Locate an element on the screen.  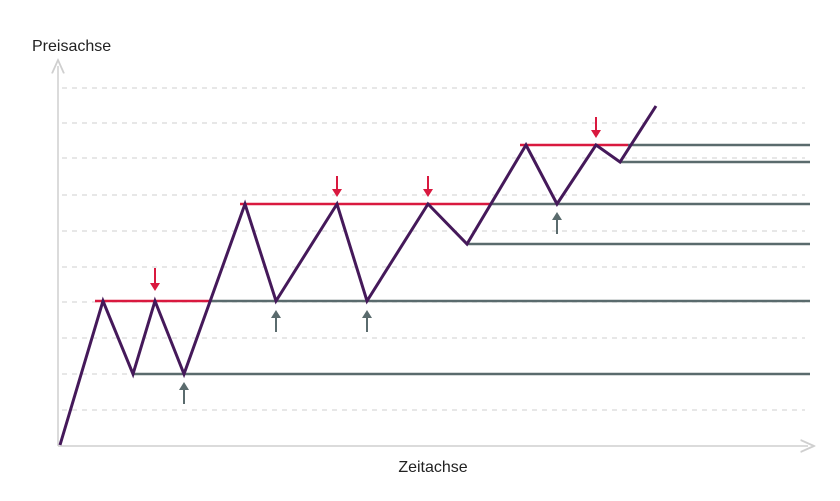
x-axis-label: Zeitachse is located at coordinates (432, 467).